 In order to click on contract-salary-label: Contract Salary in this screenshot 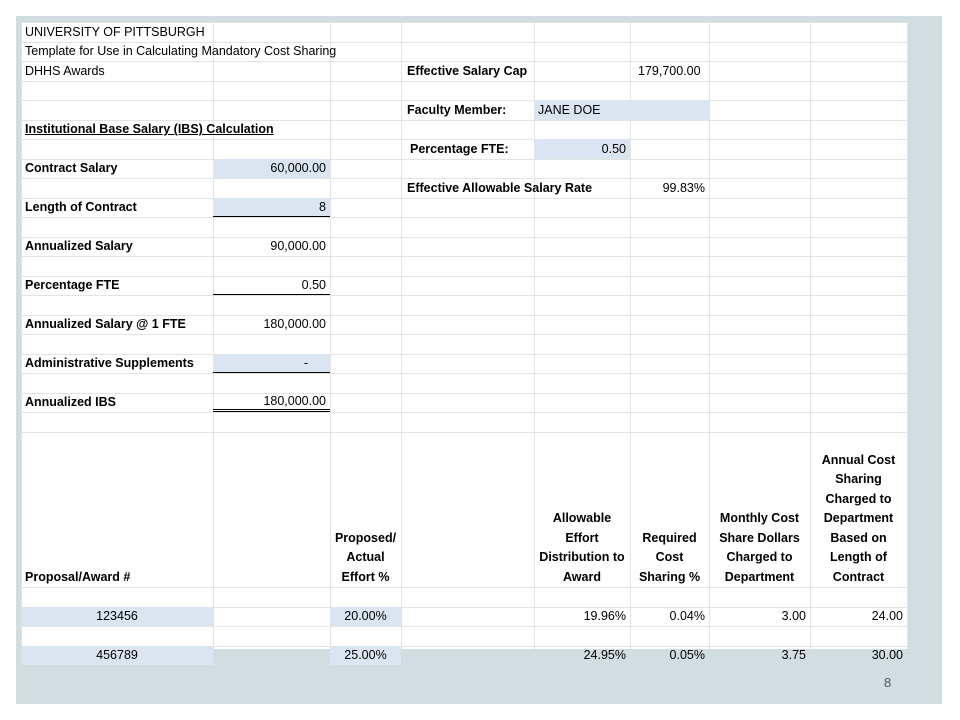, I will do `click(71, 168)`.